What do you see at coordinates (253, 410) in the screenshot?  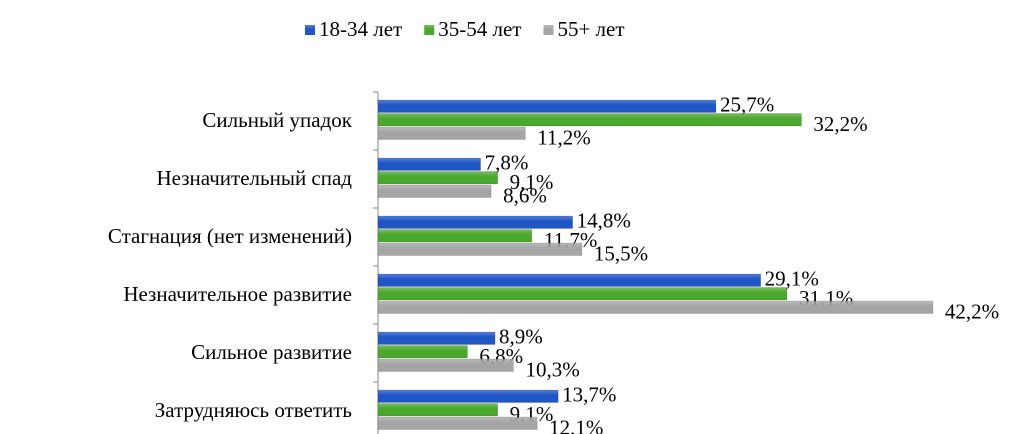 I see `y-tick-label: Затрудняюсь ответить` at bounding box center [253, 410].